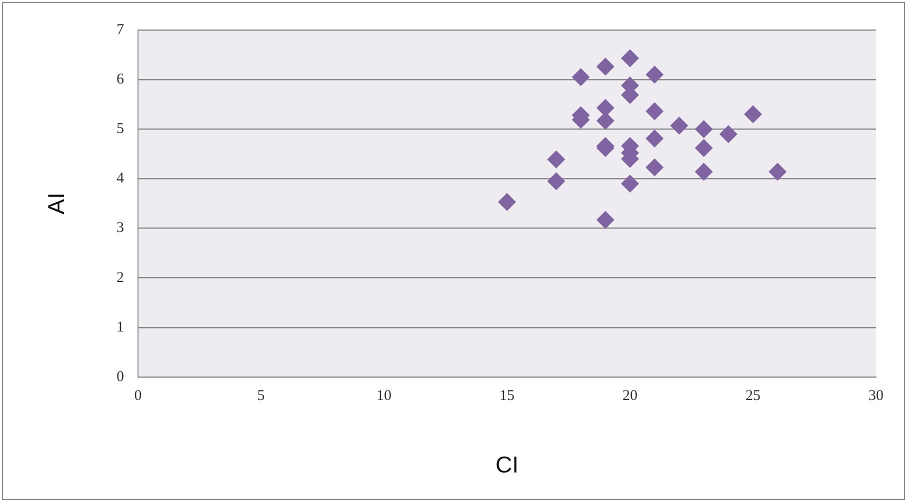 The image size is (909, 504). I want to click on y-tick-label: 3, so click(120, 228).